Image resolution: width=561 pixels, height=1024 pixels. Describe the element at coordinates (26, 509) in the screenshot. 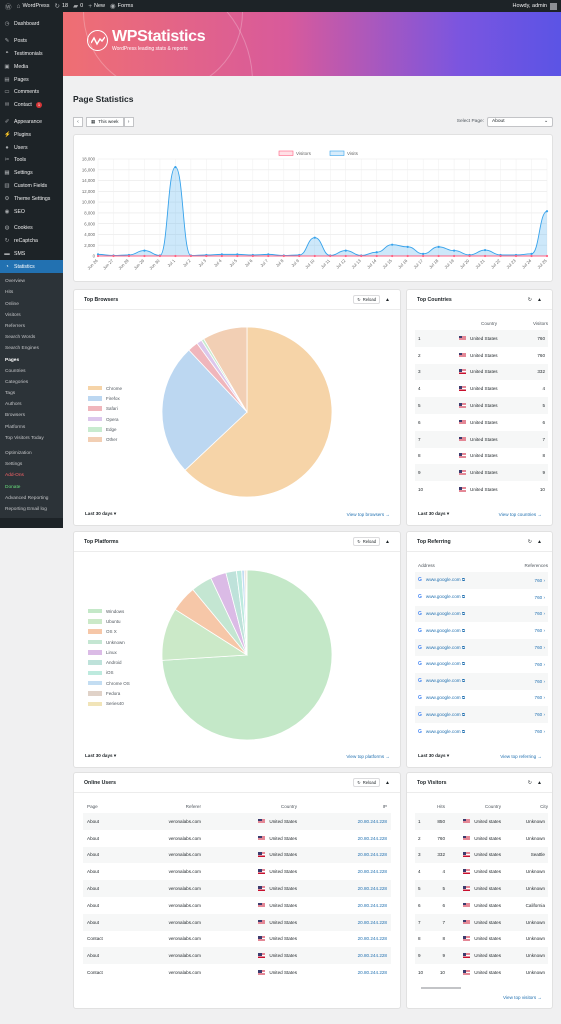

I see `submenu-item-reporting-email-log: Reporting Email log` at that location.